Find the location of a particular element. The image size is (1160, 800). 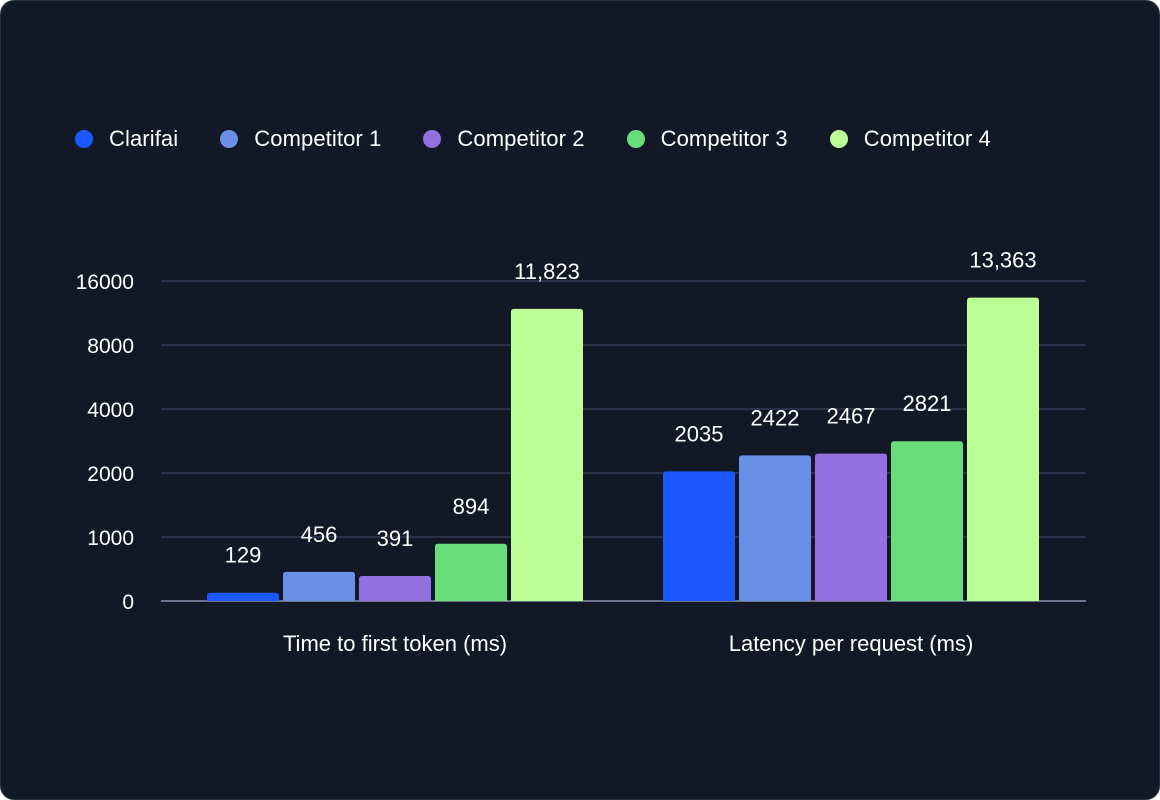

bar-competitor-4-ttft is located at coordinates (547, 454).